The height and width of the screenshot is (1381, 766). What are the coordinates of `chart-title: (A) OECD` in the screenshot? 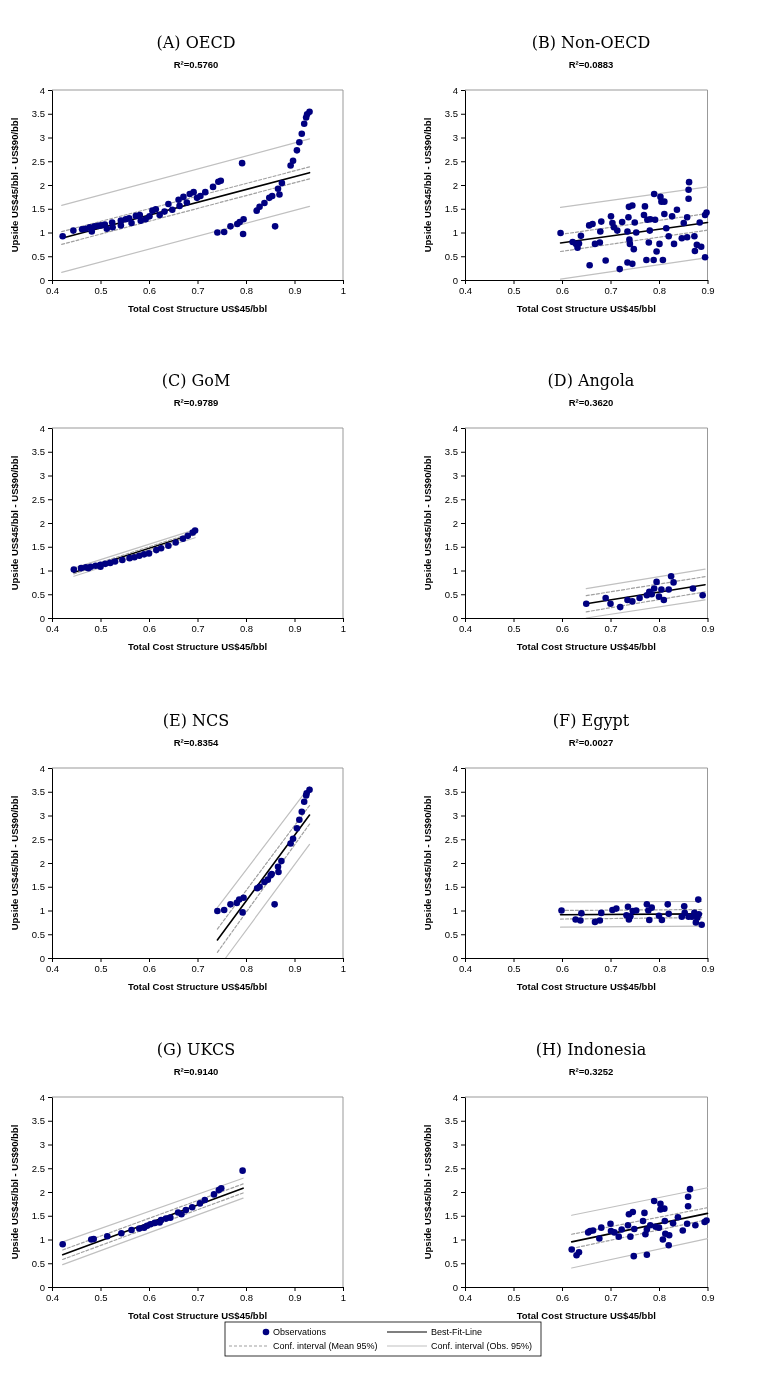 It's located at (196, 42).